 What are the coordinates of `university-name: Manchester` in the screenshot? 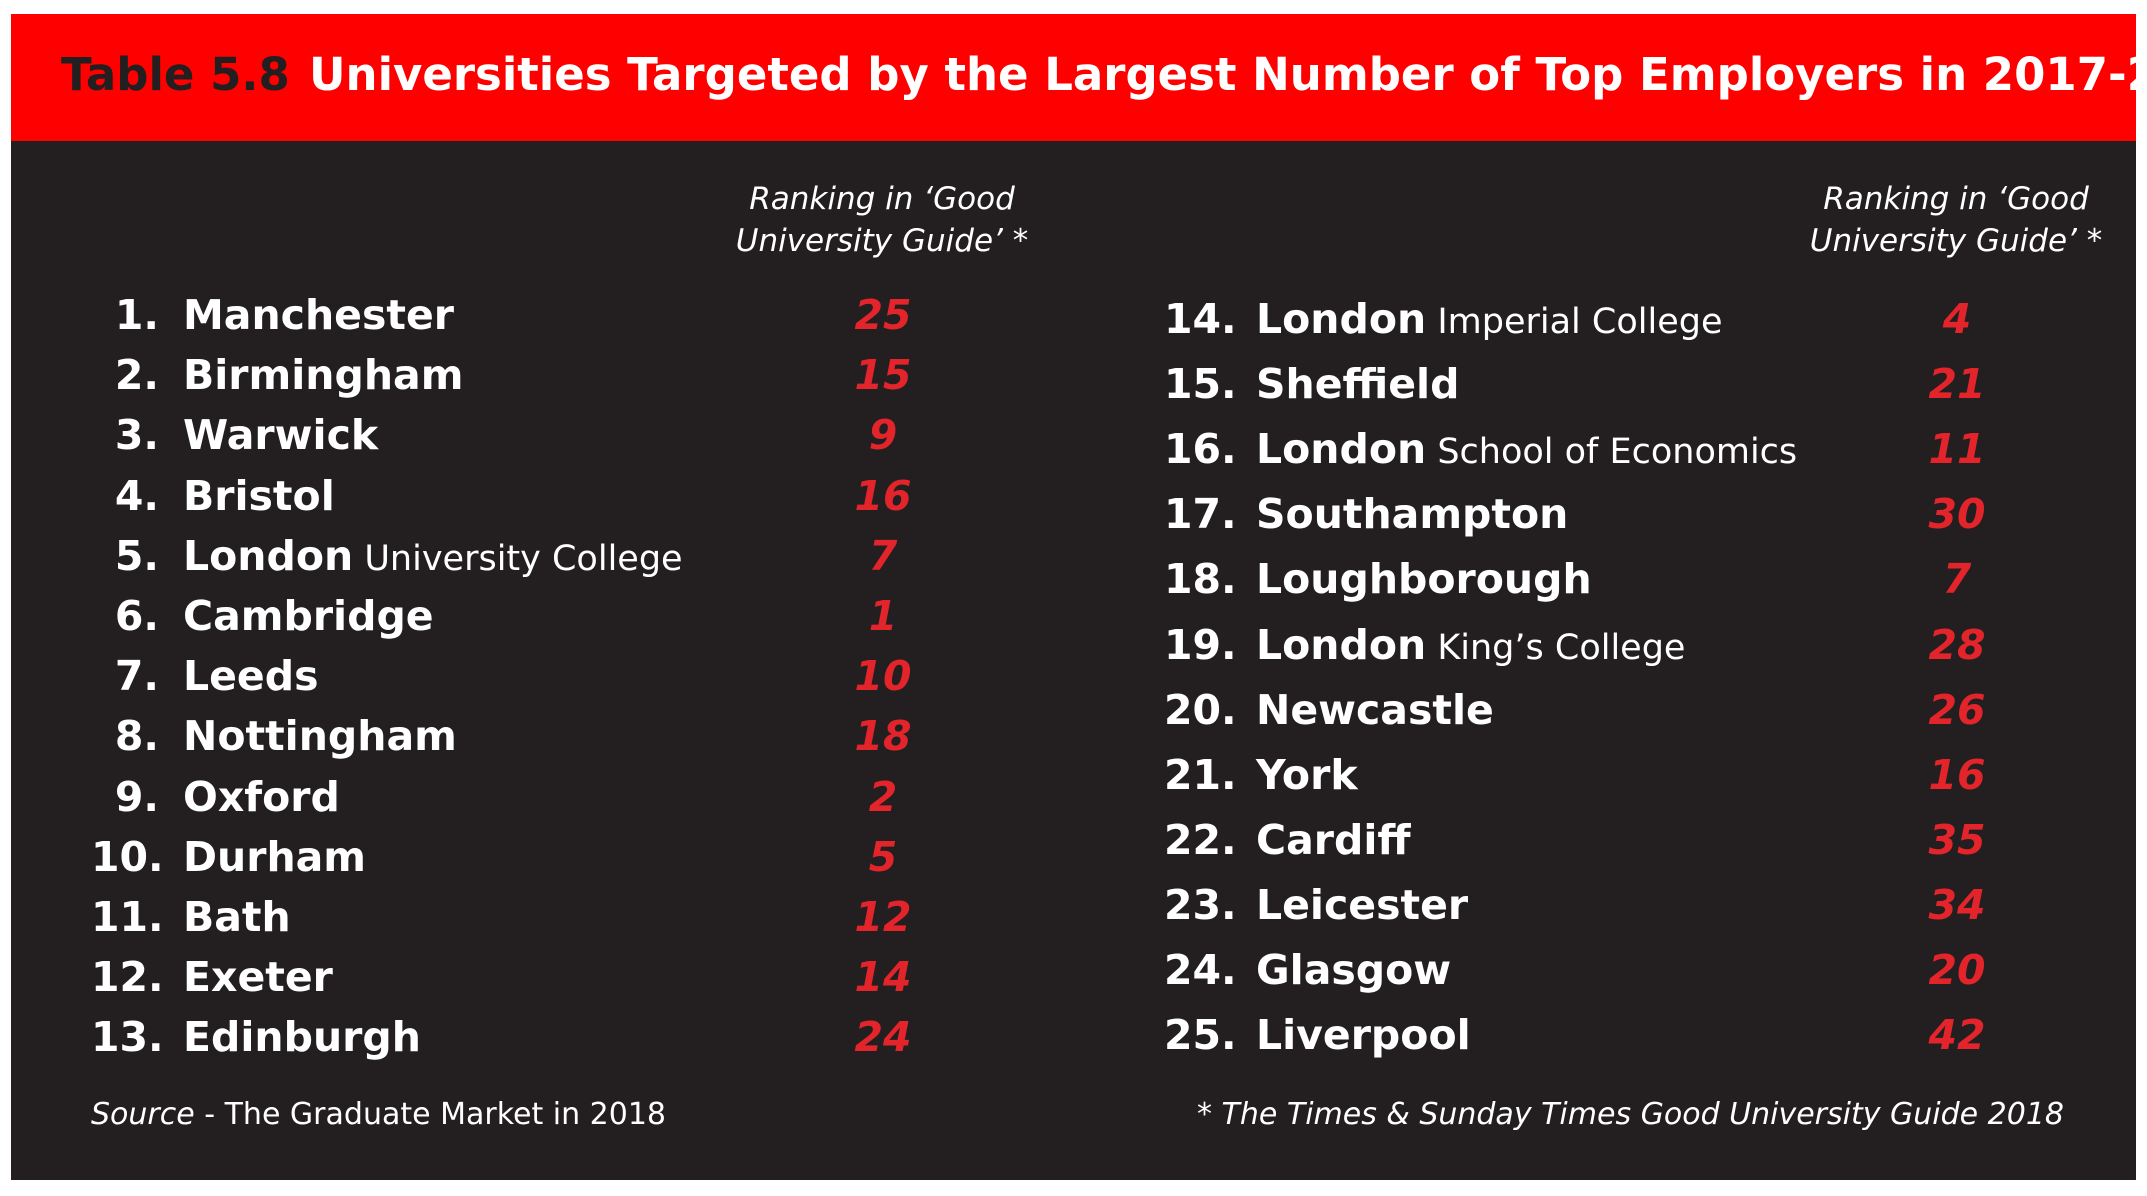 It's located at (318, 319).